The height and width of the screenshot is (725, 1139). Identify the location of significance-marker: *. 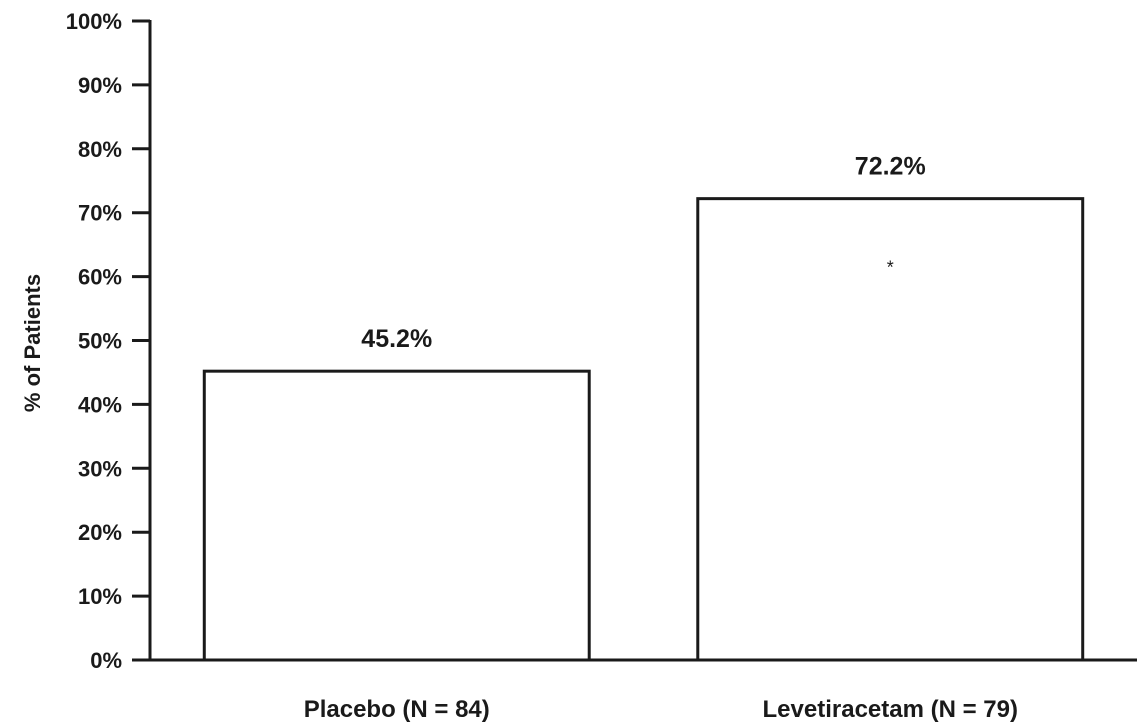
(890, 268).